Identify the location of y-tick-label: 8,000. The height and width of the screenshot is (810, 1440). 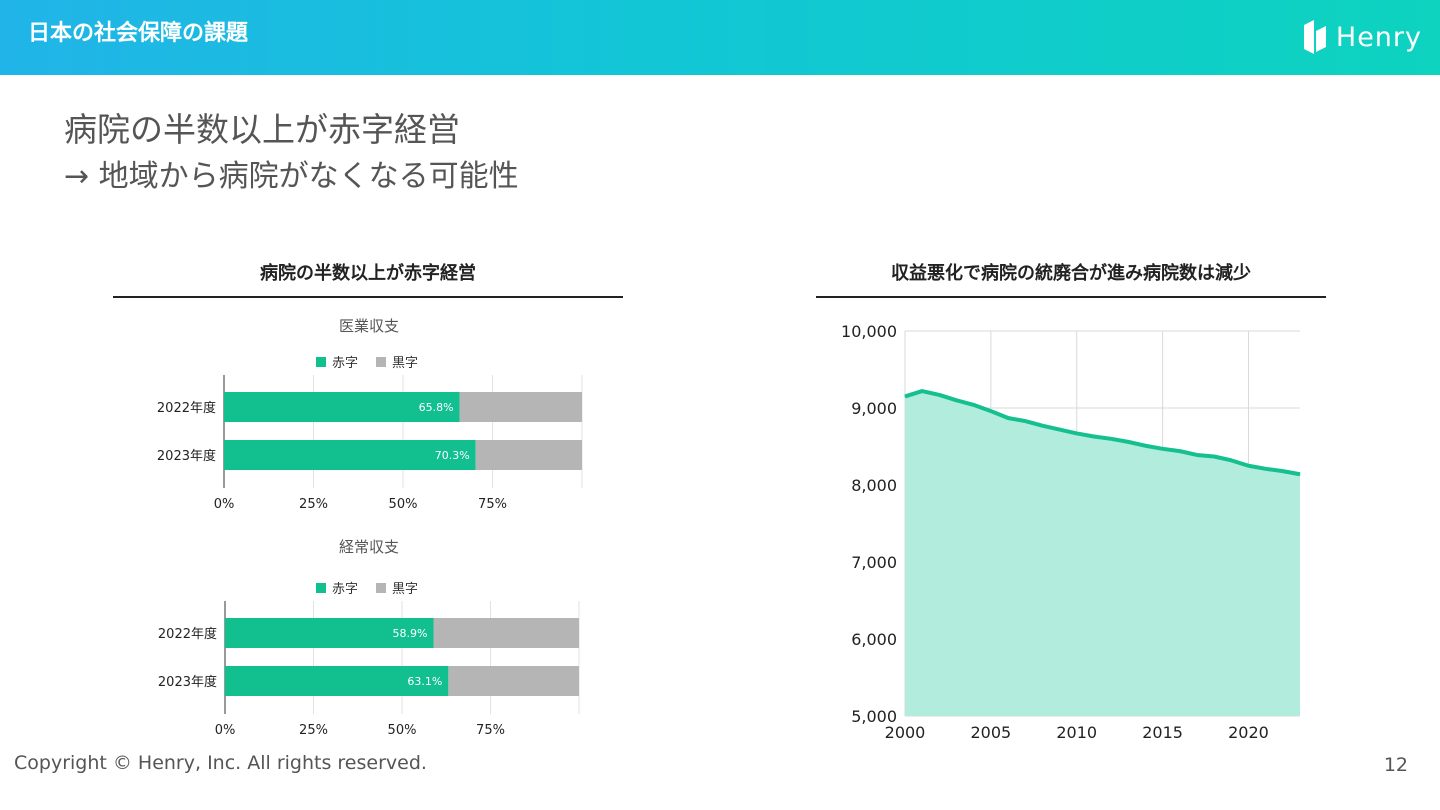
(874, 485).